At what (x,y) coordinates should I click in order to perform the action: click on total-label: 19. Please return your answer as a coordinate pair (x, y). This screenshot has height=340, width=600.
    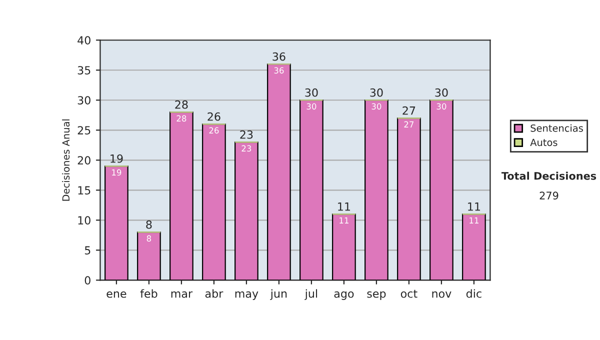
    Looking at the image, I should click on (116, 158).